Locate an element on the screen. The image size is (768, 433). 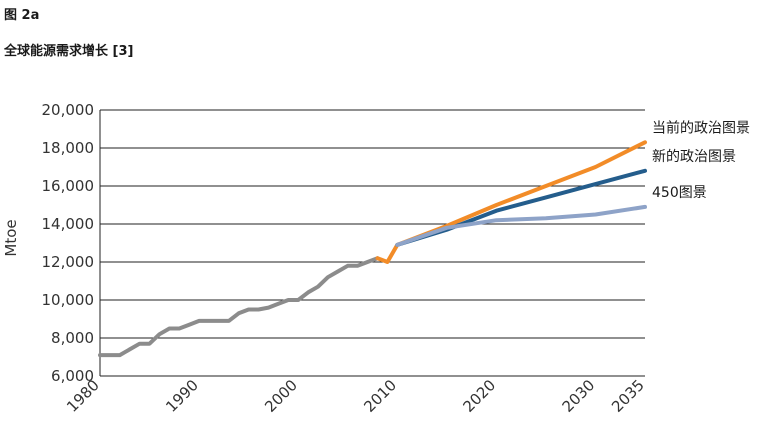
x-tick-label: 1990 is located at coordinates (182, 396).